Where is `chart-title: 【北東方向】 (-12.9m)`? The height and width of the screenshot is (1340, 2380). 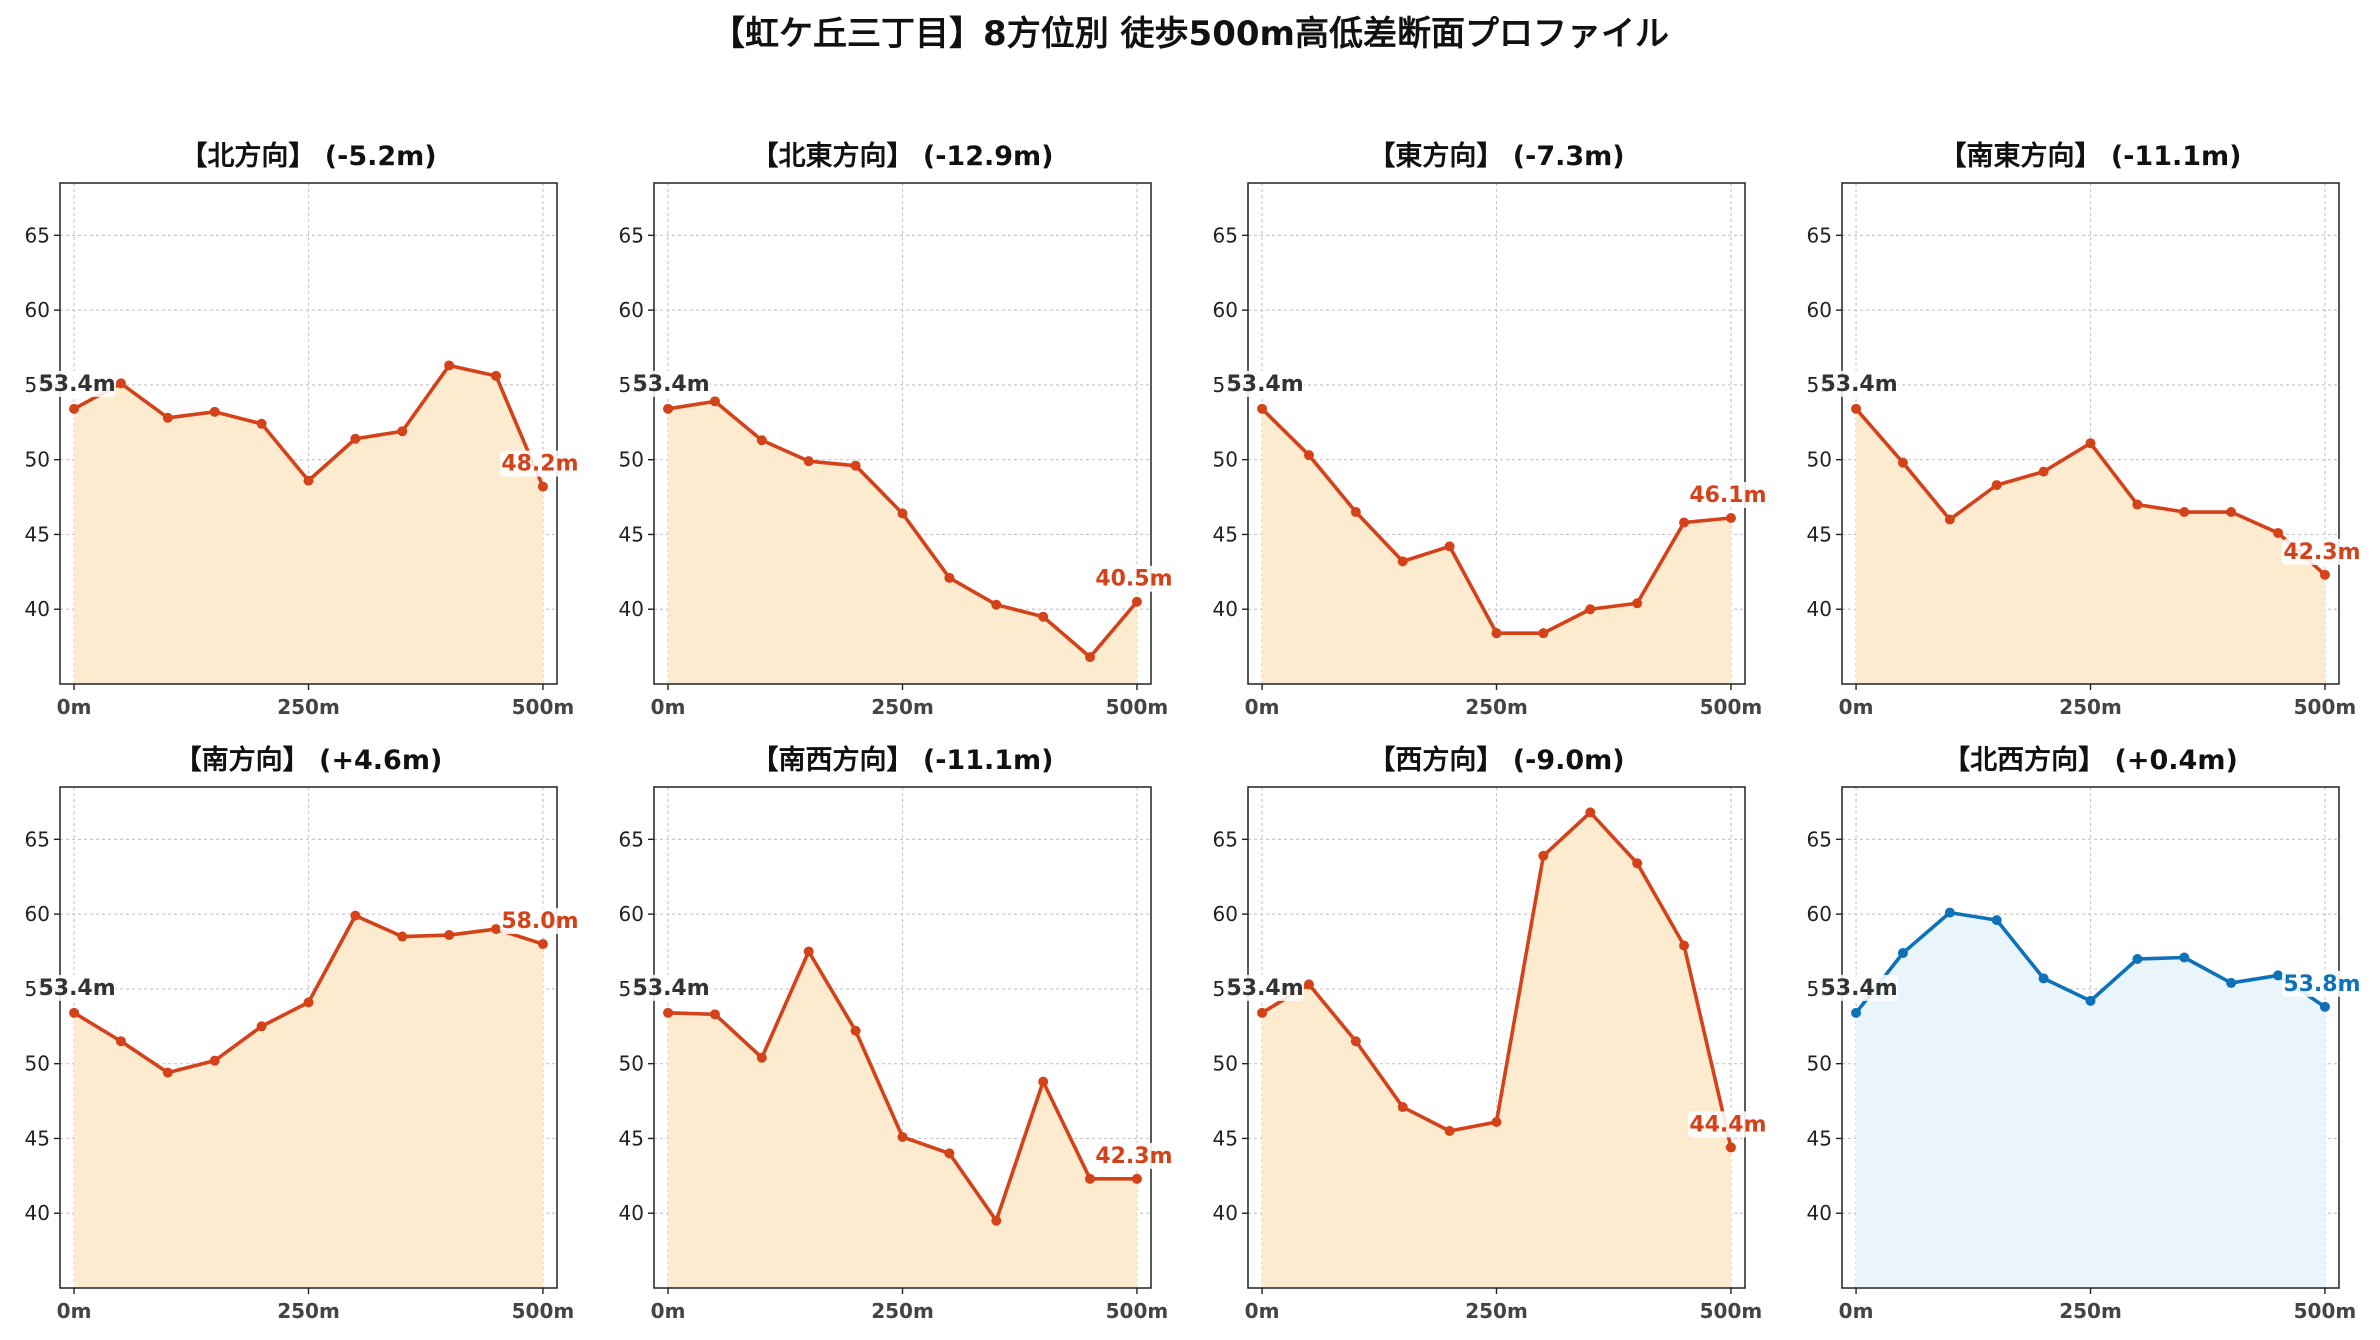 chart-title: 【北東方向】 (-12.9m) is located at coordinates (902, 156).